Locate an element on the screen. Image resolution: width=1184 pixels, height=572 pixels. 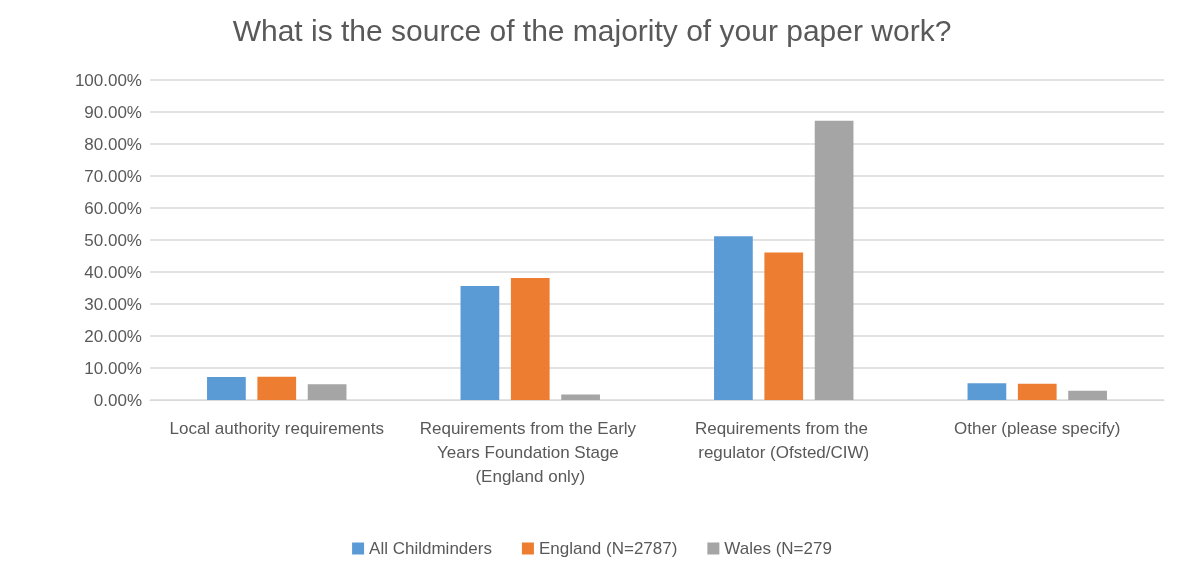
y-tick-label: 80.00% is located at coordinates (113, 144).